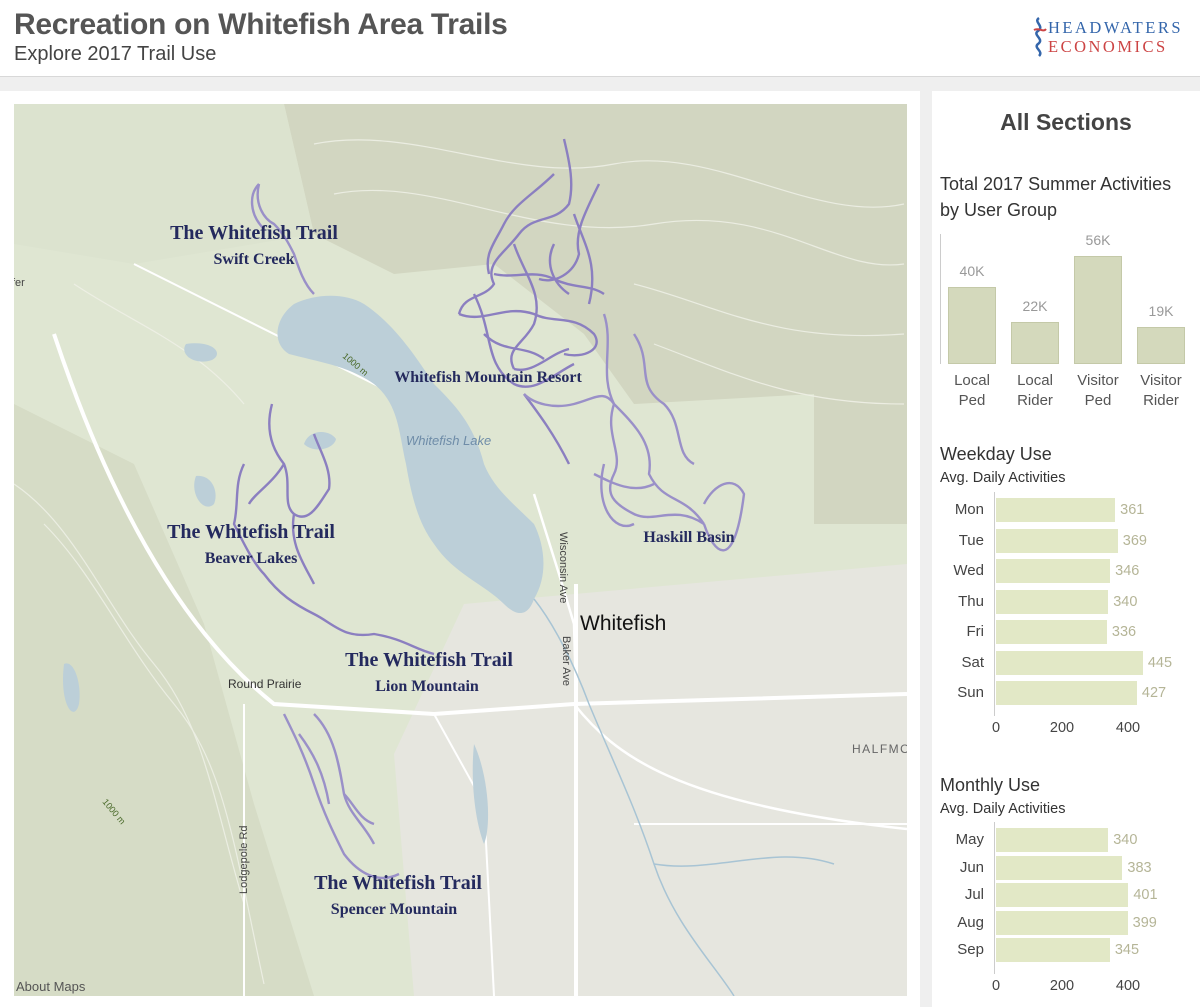 The width and height of the screenshot is (1200, 1007). I want to click on bar-local-ped, so click(972, 325).